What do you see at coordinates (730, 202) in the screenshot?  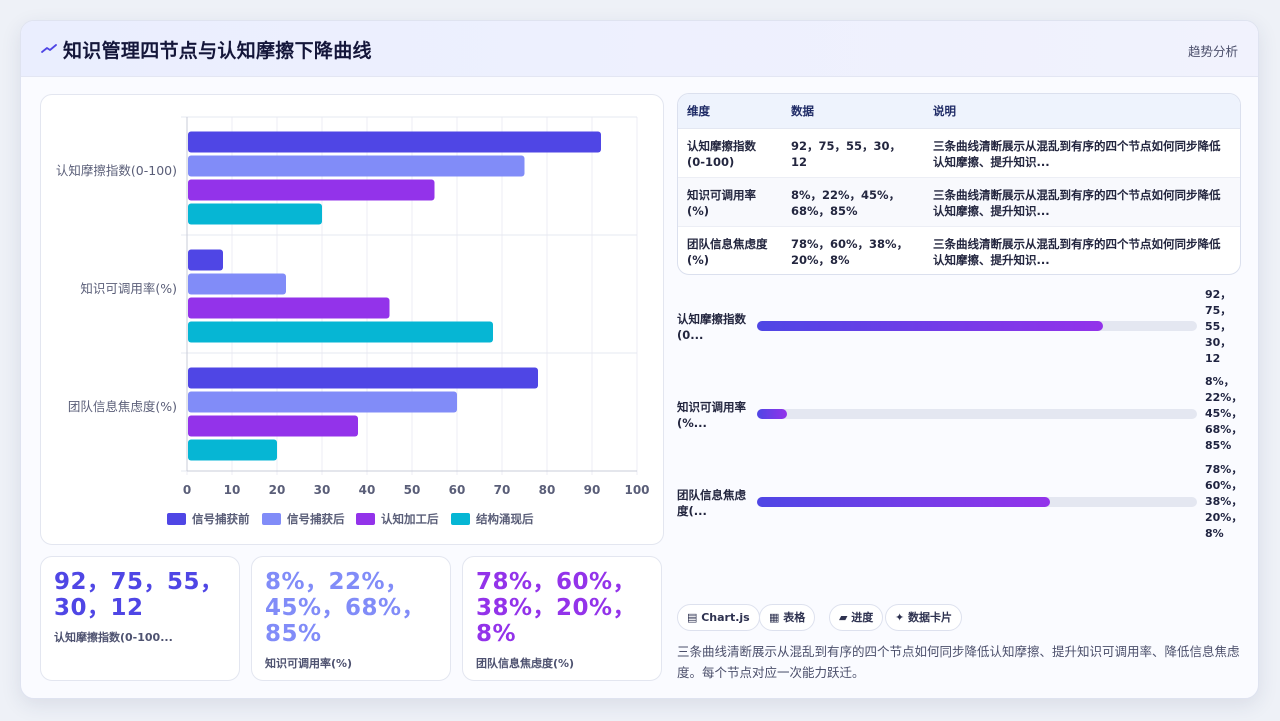 I see `table-cell-dimension: 知识可调用率(%)` at bounding box center [730, 202].